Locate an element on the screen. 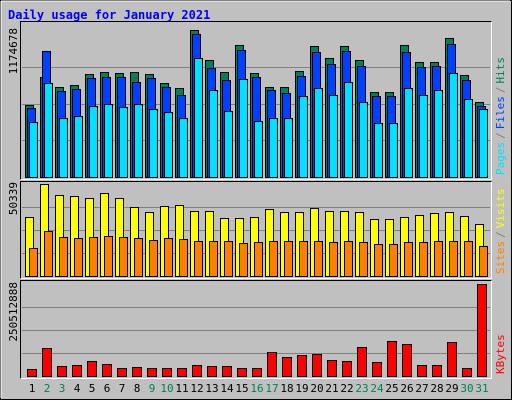  x-tick-label: 16 is located at coordinates (256, 388).